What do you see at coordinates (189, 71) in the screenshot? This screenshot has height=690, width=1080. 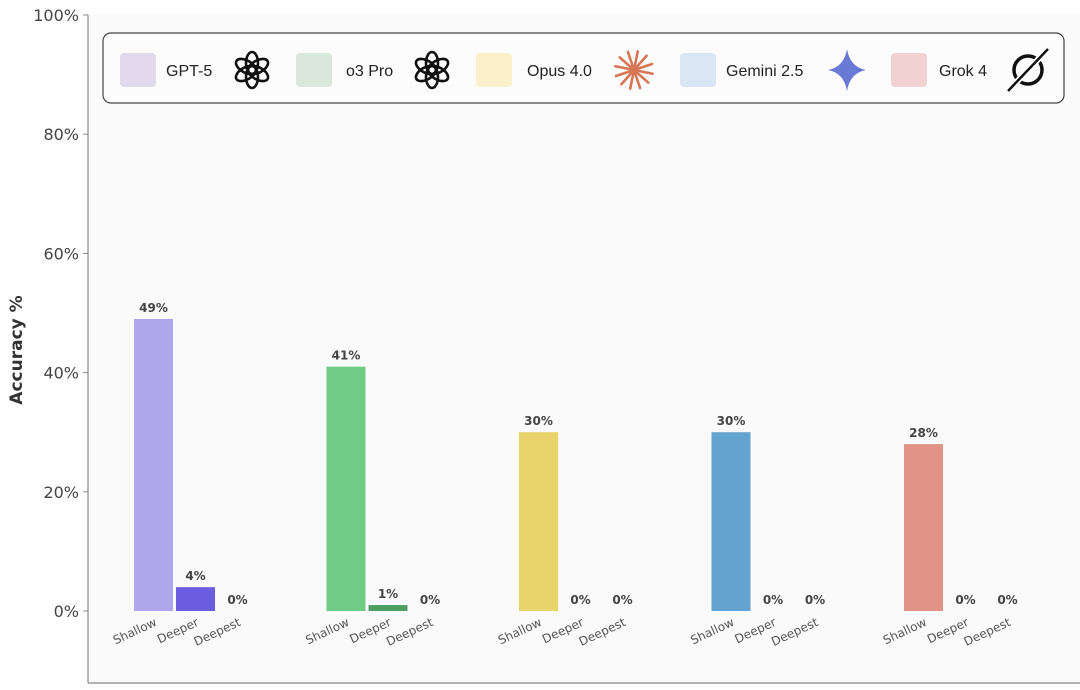 I see `legend-label: GPT-5` at bounding box center [189, 71].